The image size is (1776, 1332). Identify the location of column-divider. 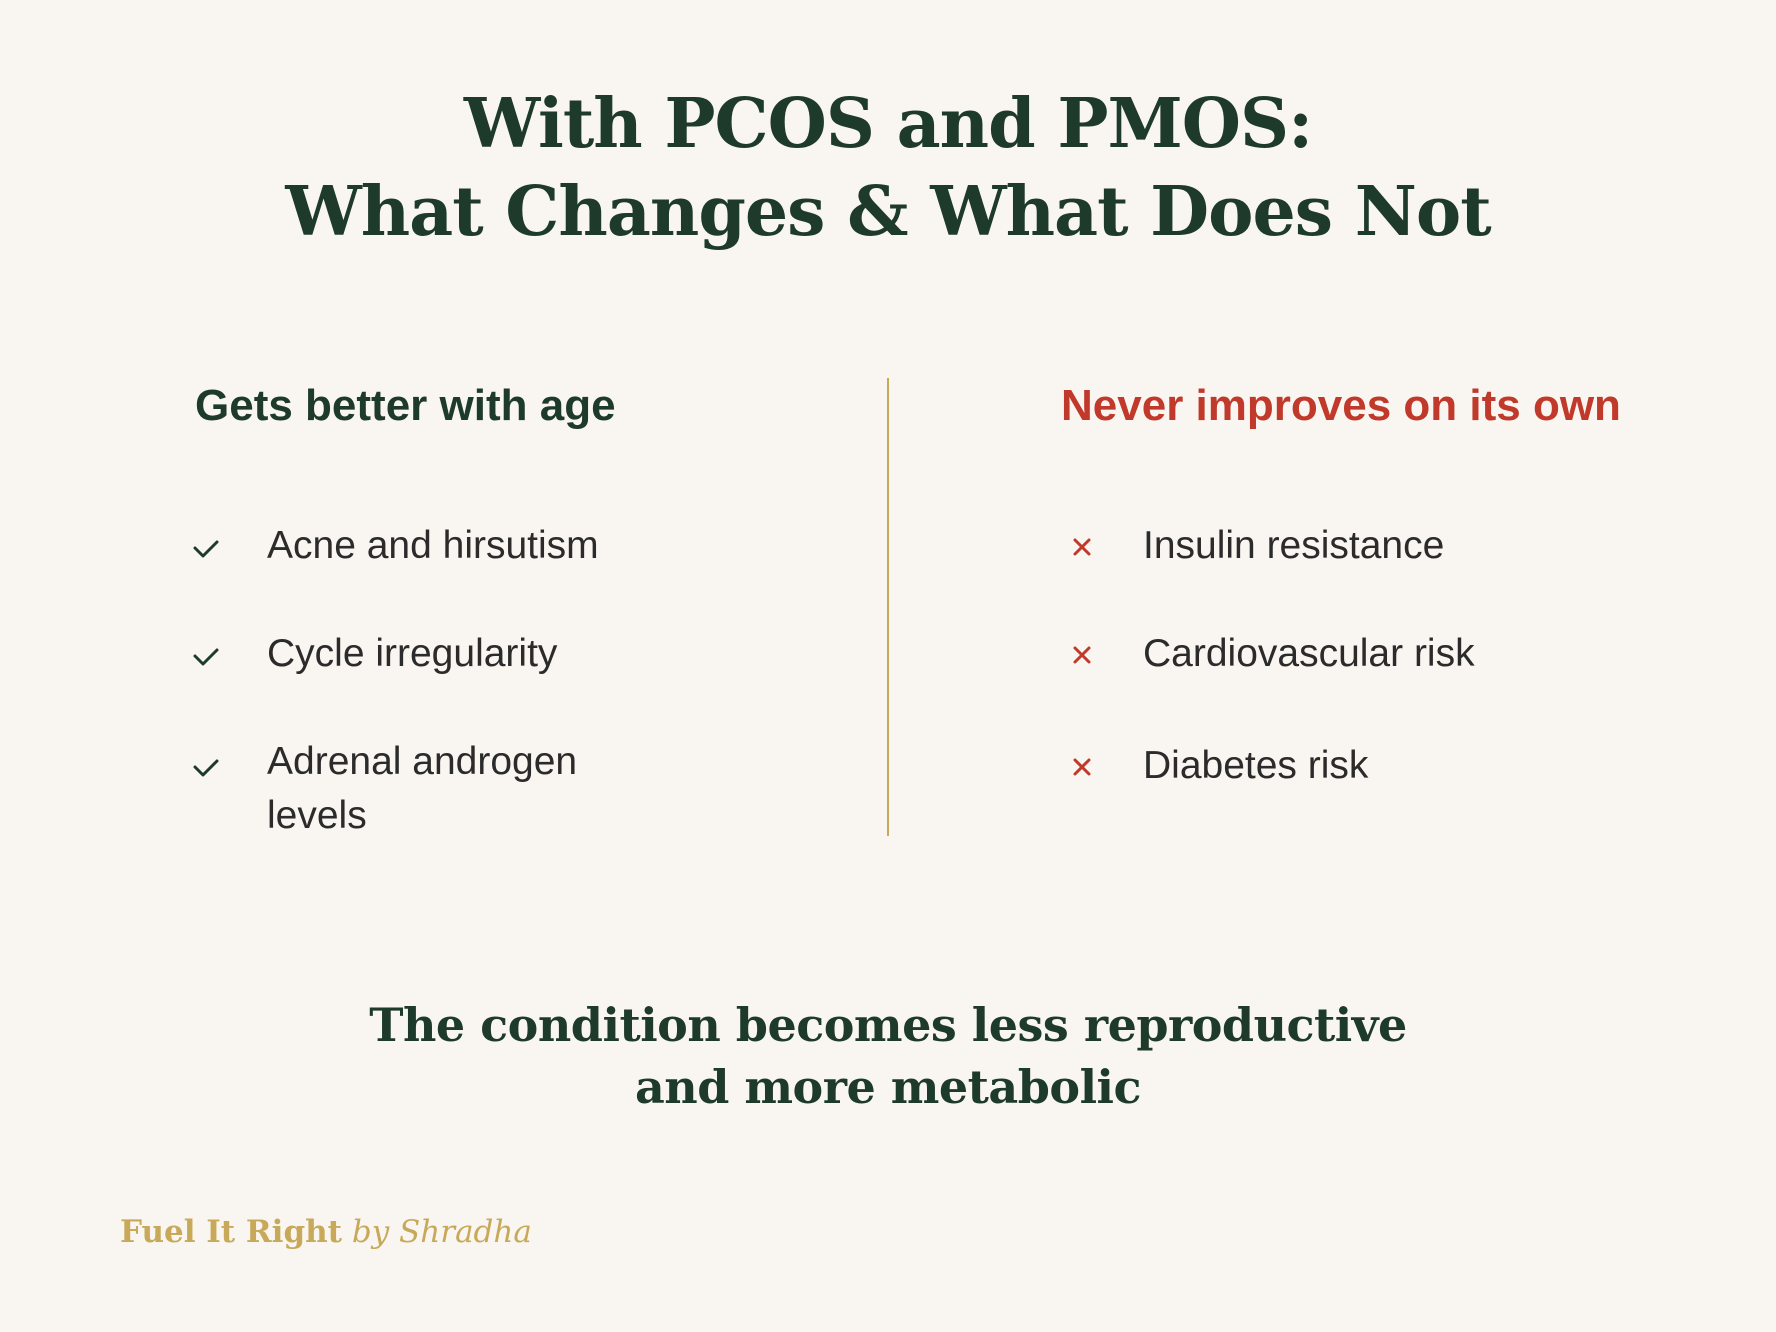
(888, 607).